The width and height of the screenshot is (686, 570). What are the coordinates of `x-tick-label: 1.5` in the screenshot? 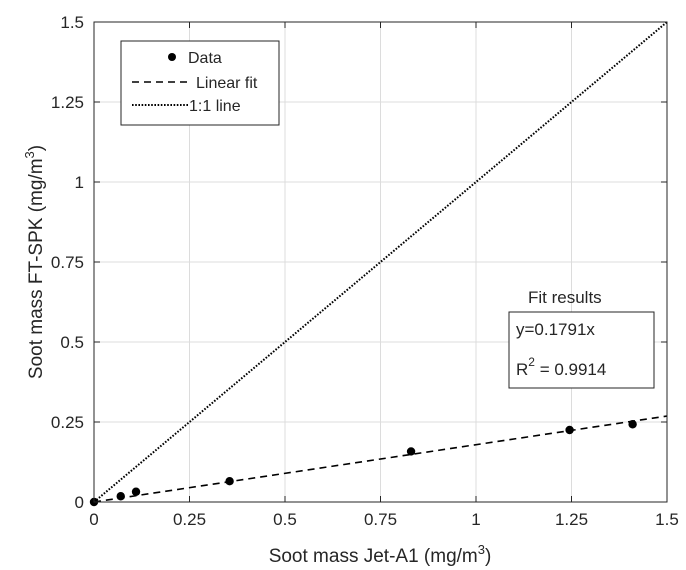 It's located at (667, 519).